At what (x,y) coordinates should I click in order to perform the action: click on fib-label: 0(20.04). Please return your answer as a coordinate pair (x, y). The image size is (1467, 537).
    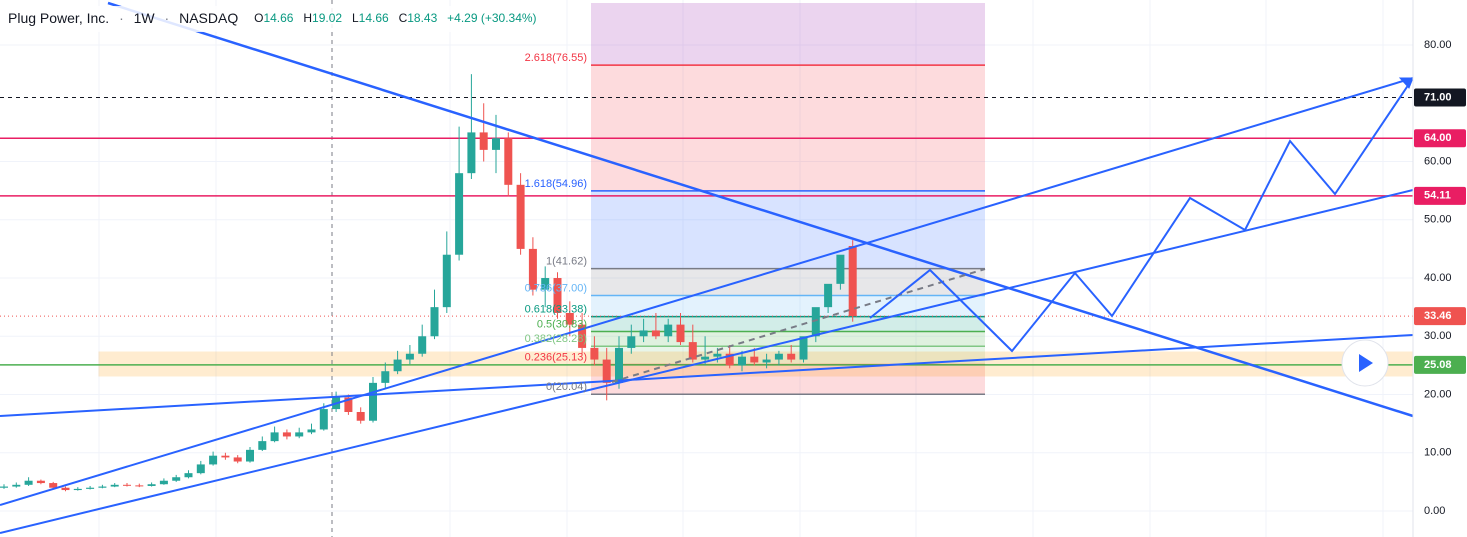
    Looking at the image, I should click on (566, 387).